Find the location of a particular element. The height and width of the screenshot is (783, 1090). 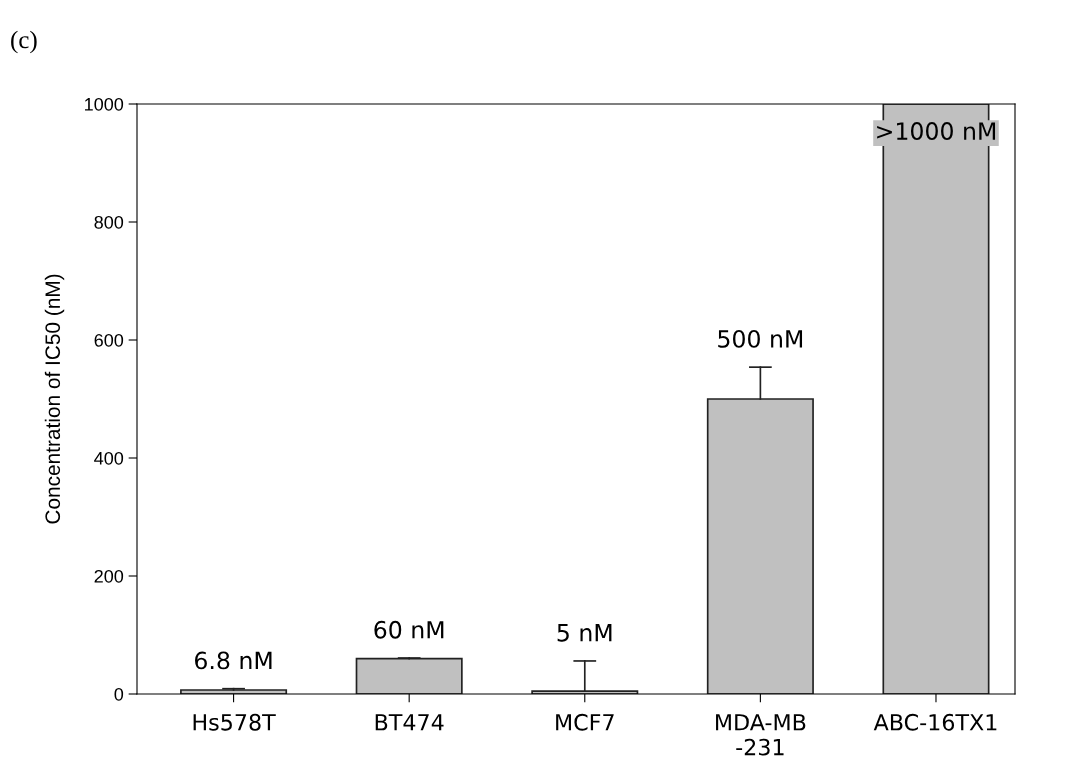

x-tick-label: BT474 is located at coordinates (409, 722).